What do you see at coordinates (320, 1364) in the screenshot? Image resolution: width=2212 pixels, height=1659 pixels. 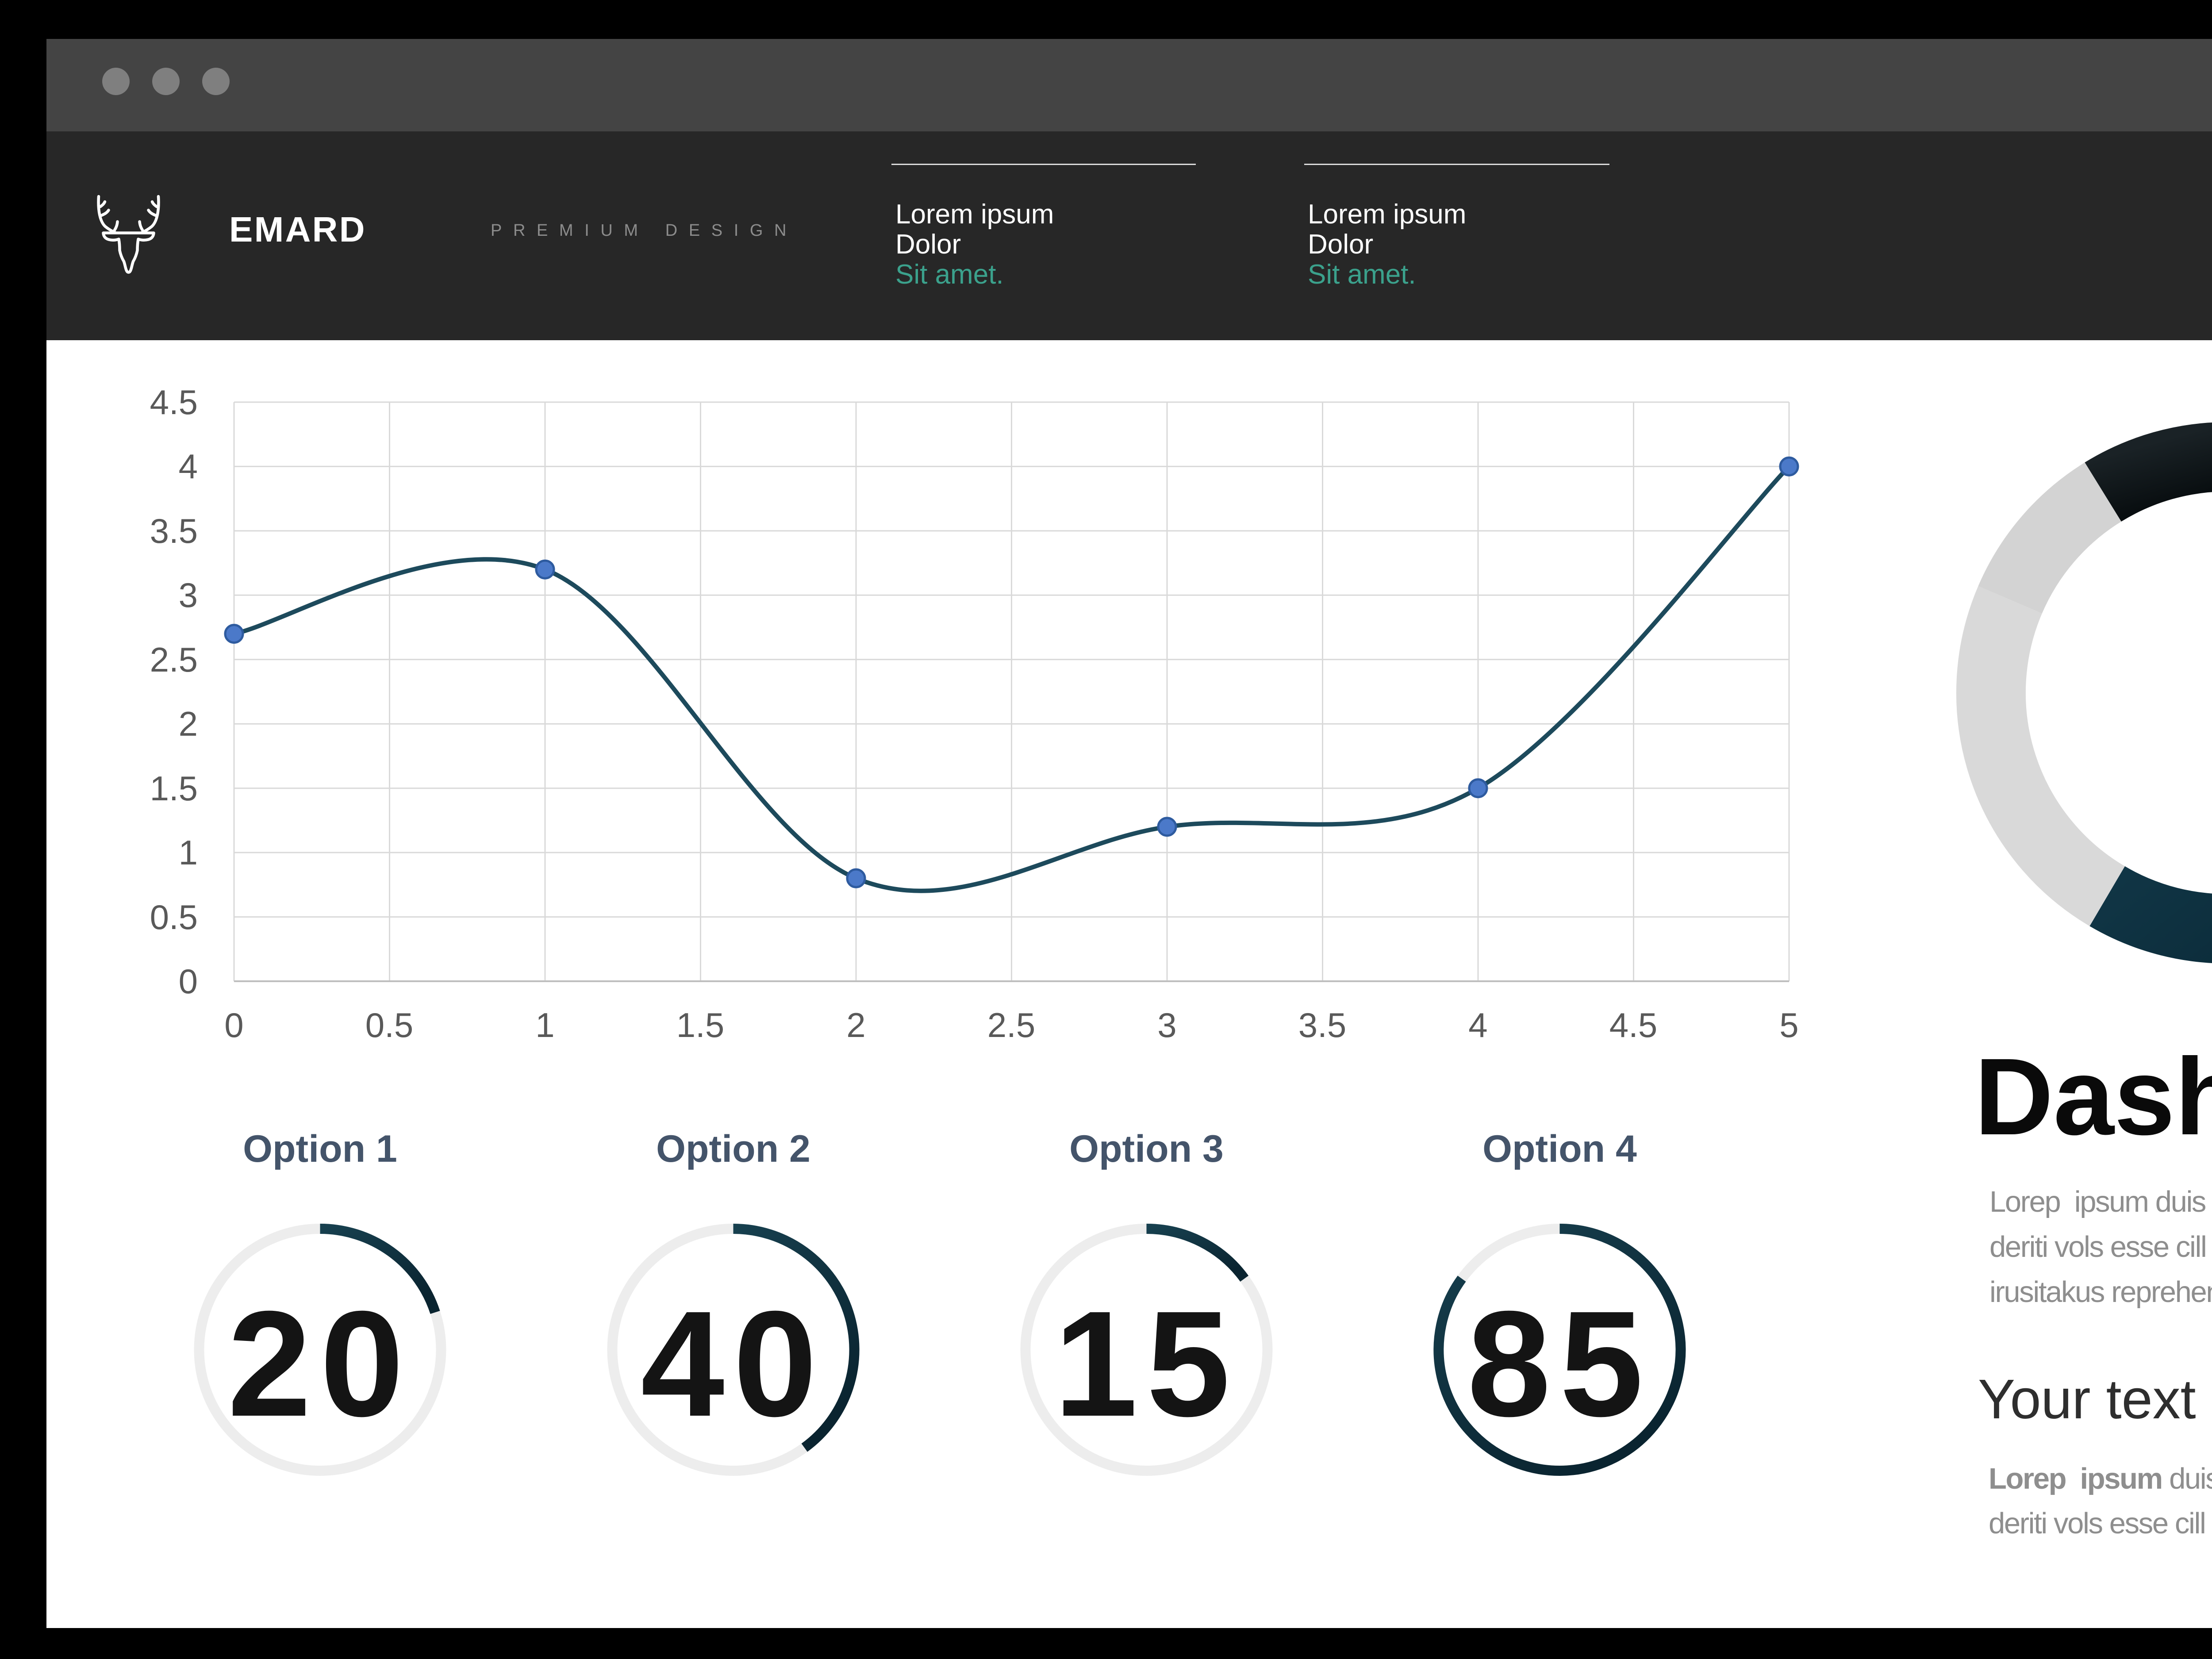 I see `svg-text: 20` at bounding box center [320, 1364].